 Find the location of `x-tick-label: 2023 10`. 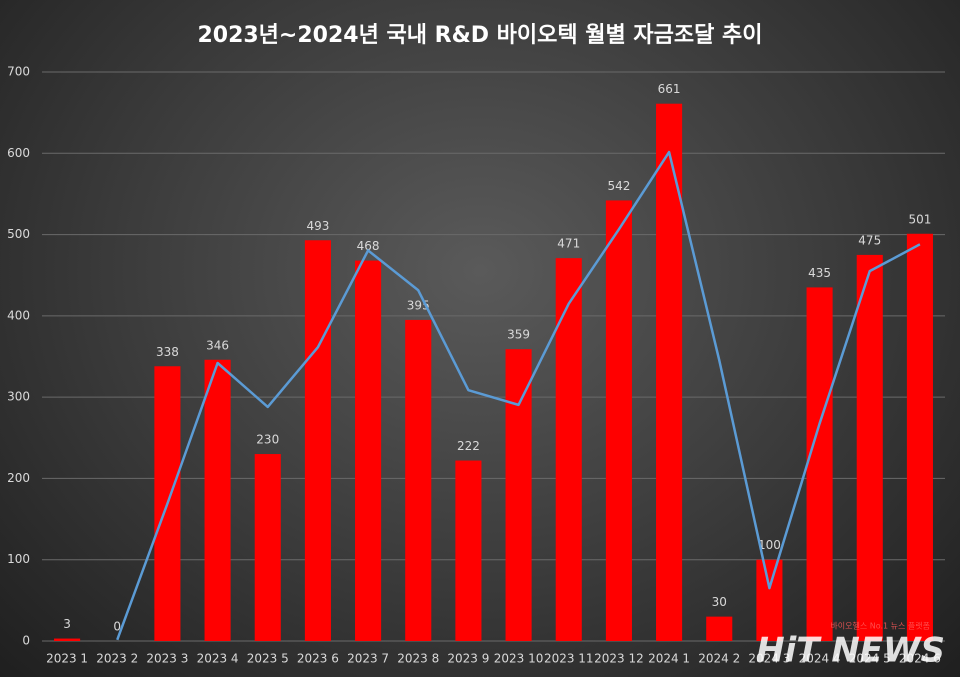

x-tick-label: 2023 10 is located at coordinates (519, 659).